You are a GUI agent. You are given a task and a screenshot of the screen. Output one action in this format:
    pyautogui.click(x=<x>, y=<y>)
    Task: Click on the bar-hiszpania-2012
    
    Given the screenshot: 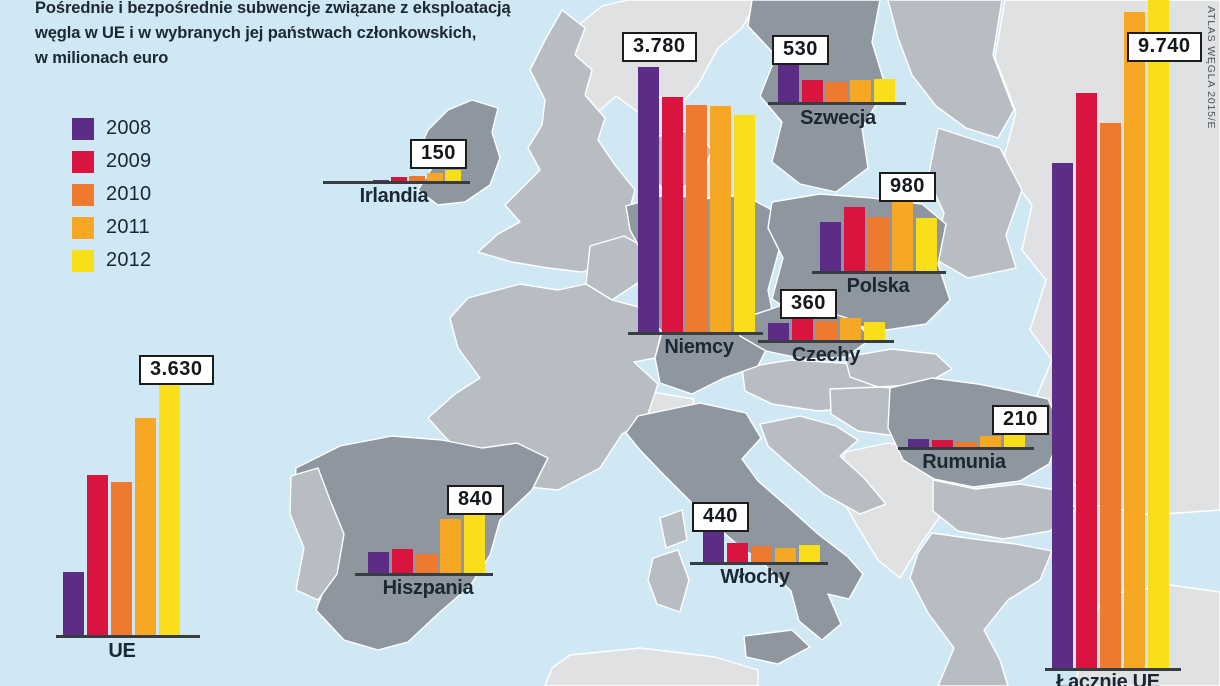 What is the action you would take?
    pyautogui.click(x=474, y=543)
    